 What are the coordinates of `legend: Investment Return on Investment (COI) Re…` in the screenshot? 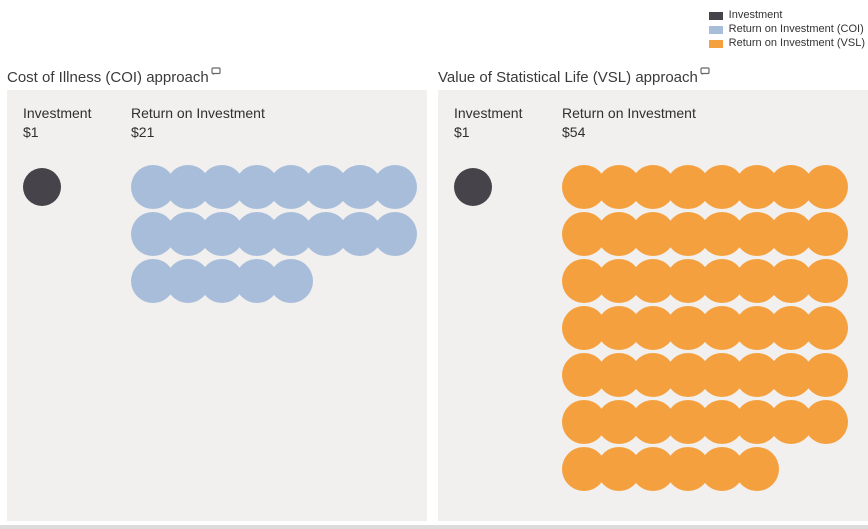 It's located at (786, 29).